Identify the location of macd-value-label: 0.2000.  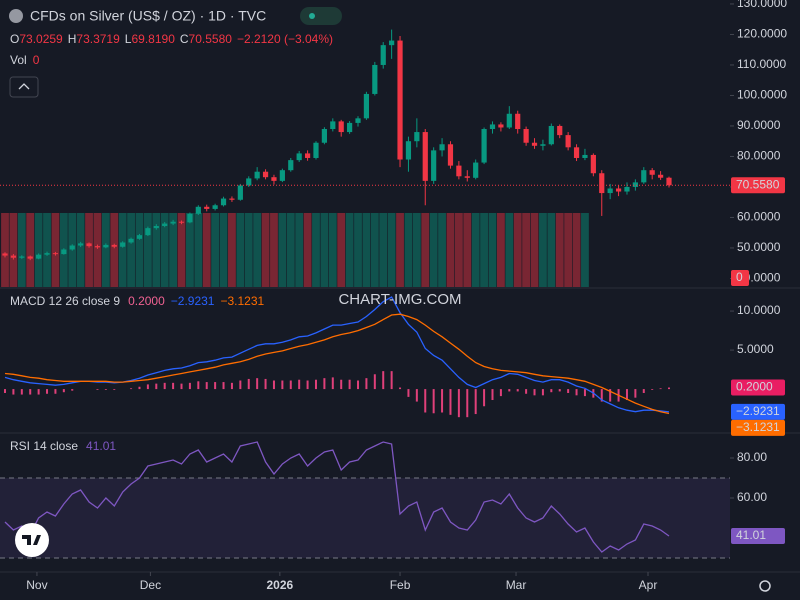
(754, 387).